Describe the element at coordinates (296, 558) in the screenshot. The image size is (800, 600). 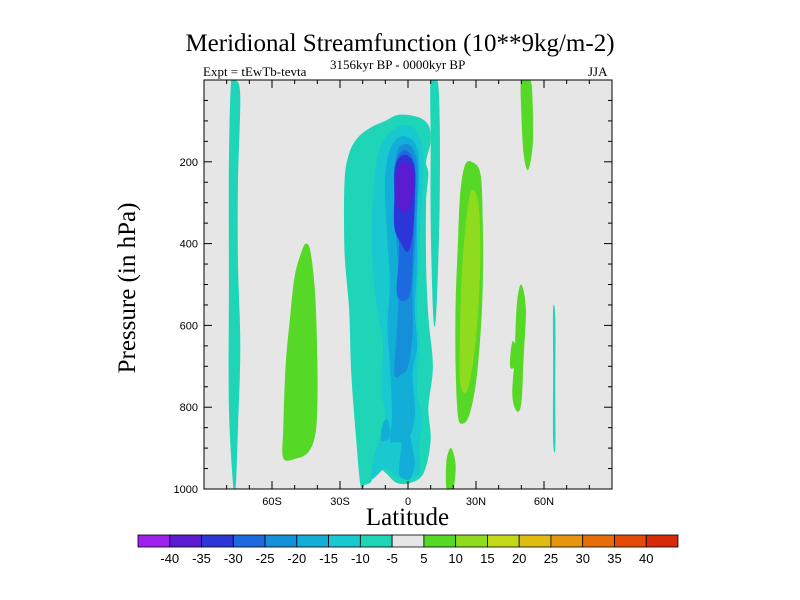
I see `colorbar-label: -20` at that location.